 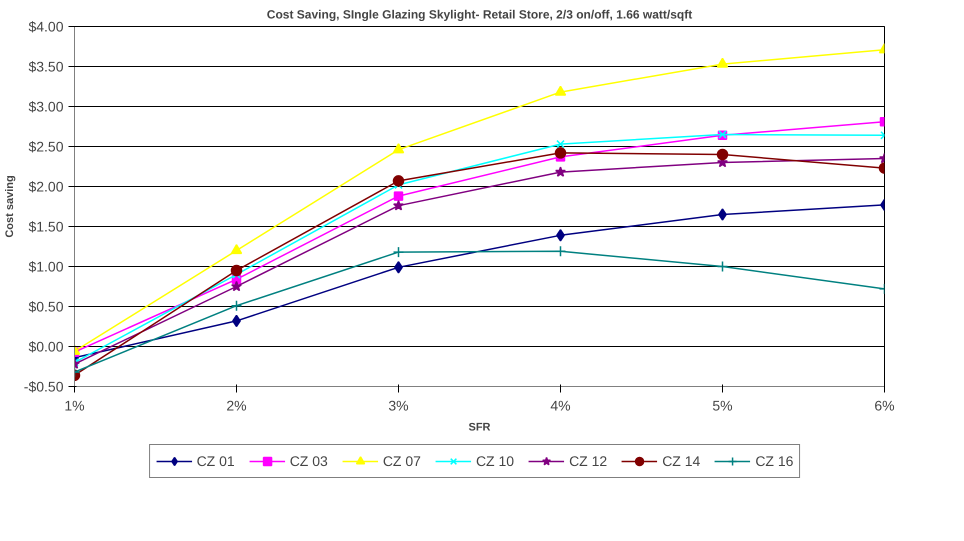 I want to click on x-tick-label: 5%, so click(x=722, y=406).